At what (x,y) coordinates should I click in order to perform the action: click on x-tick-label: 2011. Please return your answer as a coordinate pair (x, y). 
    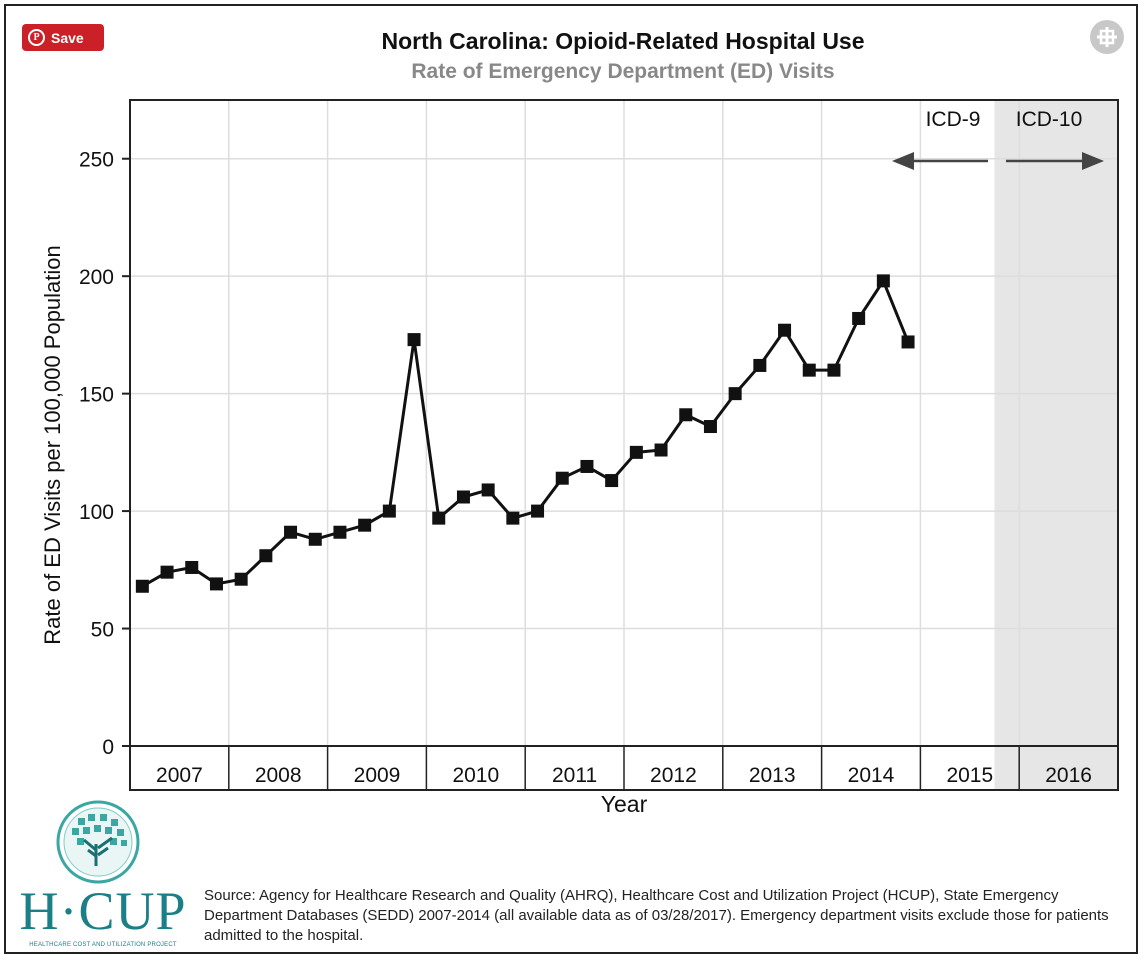
    Looking at the image, I should click on (574, 775).